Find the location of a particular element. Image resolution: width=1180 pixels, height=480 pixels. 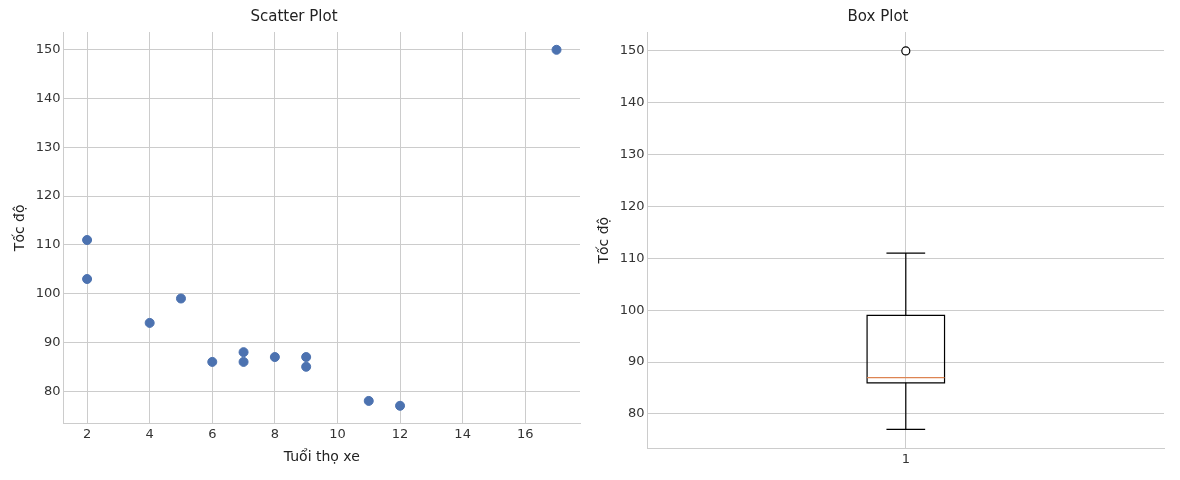

x-tick-label: 8 is located at coordinates (274, 433).